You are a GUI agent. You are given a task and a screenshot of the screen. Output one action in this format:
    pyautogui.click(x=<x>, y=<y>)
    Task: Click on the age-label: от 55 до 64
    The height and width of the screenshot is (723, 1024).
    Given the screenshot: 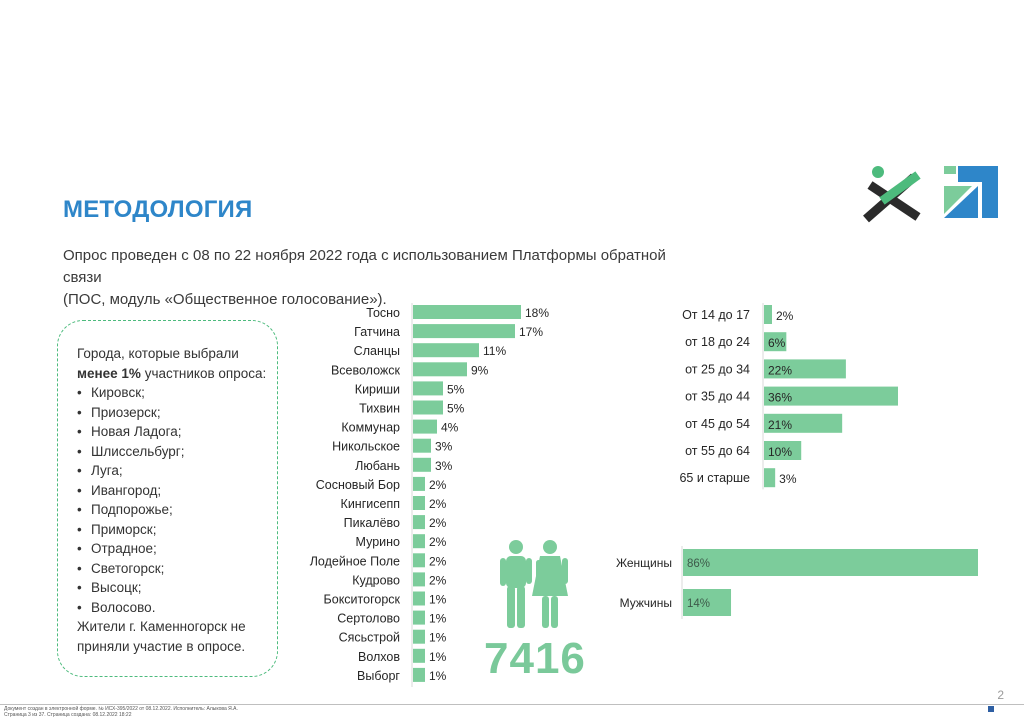 What is the action you would take?
    pyautogui.click(x=717, y=451)
    